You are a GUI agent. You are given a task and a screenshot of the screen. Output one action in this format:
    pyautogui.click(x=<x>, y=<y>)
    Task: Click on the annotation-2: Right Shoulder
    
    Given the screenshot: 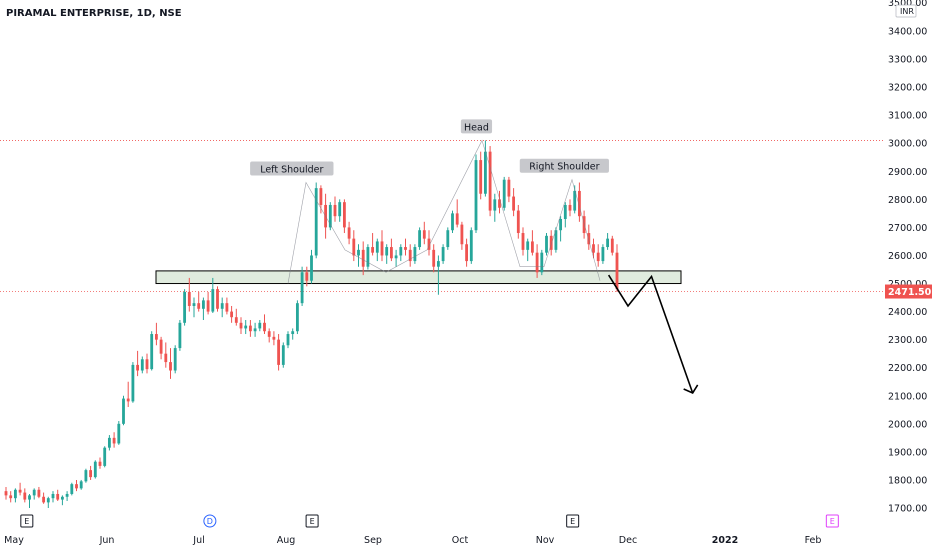 What is the action you would take?
    pyautogui.click(x=564, y=165)
    